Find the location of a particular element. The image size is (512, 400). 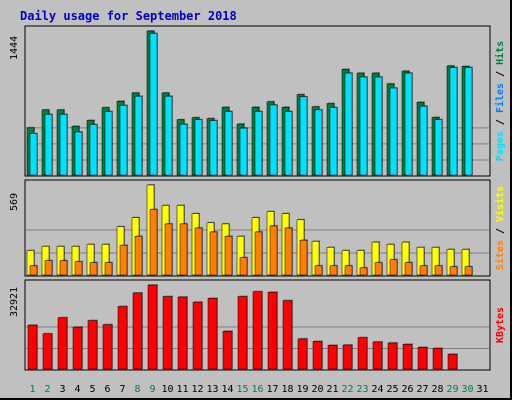

day-label-6: 6 is located at coordinates (107, 389).